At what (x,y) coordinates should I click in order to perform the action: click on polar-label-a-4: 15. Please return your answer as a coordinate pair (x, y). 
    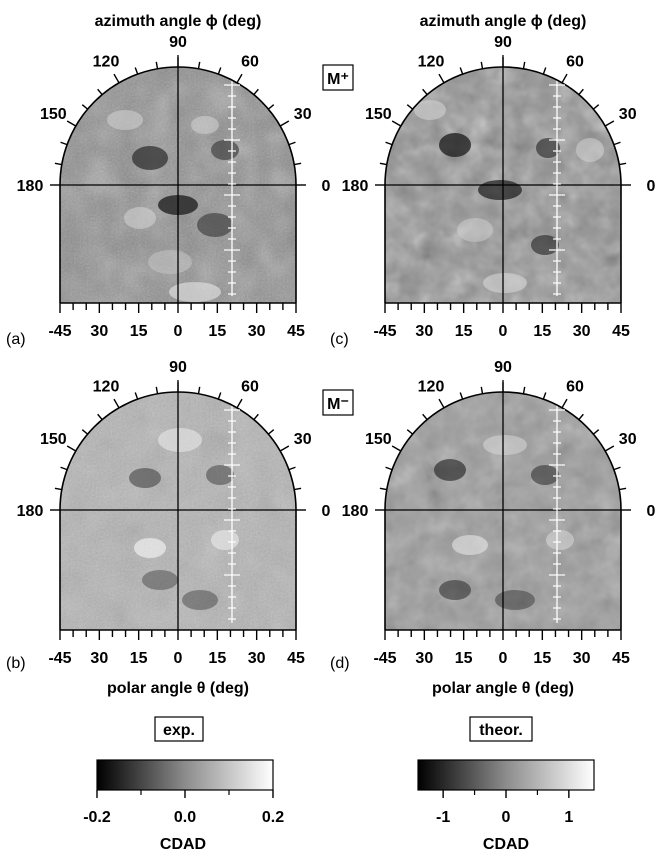
    Looking at the image, I should click on (217, 331).